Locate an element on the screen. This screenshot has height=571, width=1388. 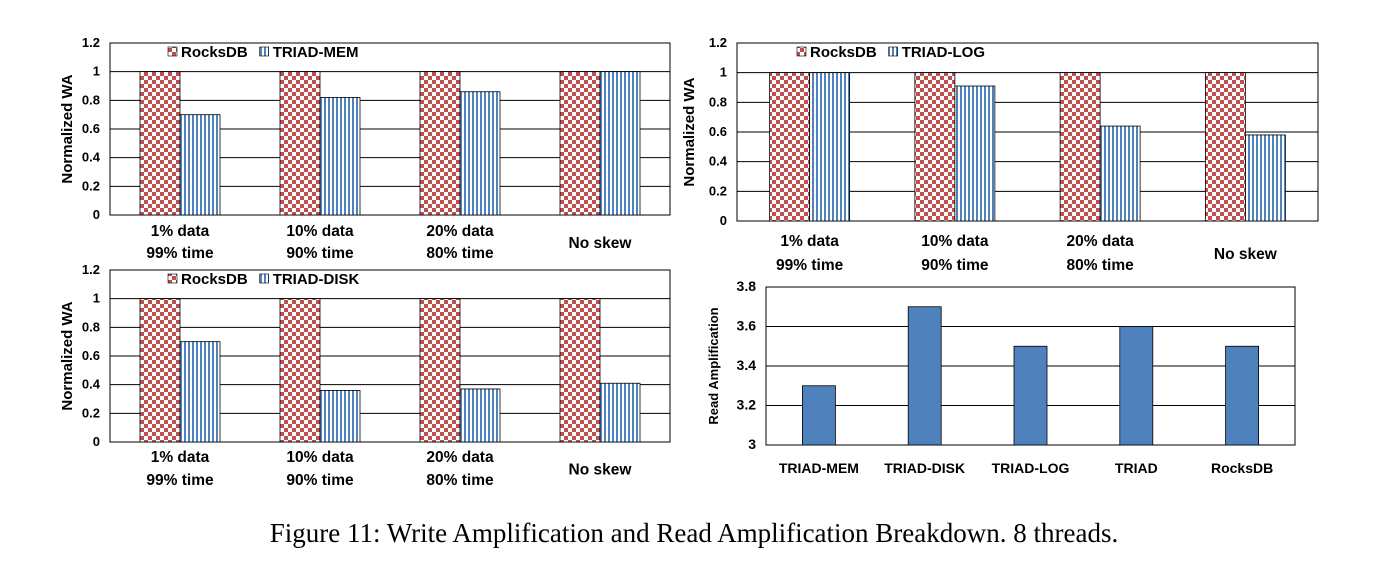
legend-label-triad-disk: TRIAD-DISK is located at coordinates (316, 279).